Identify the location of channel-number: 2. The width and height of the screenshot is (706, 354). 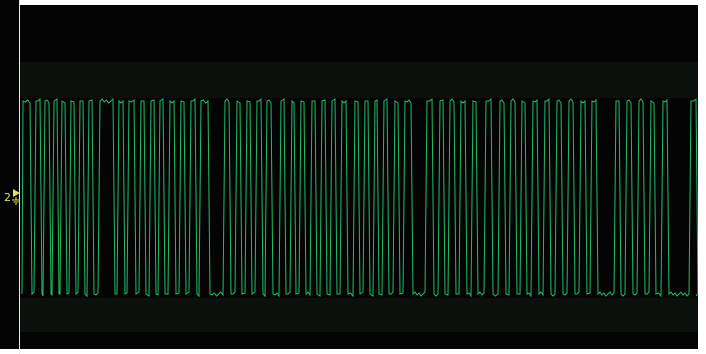
(7, 197).